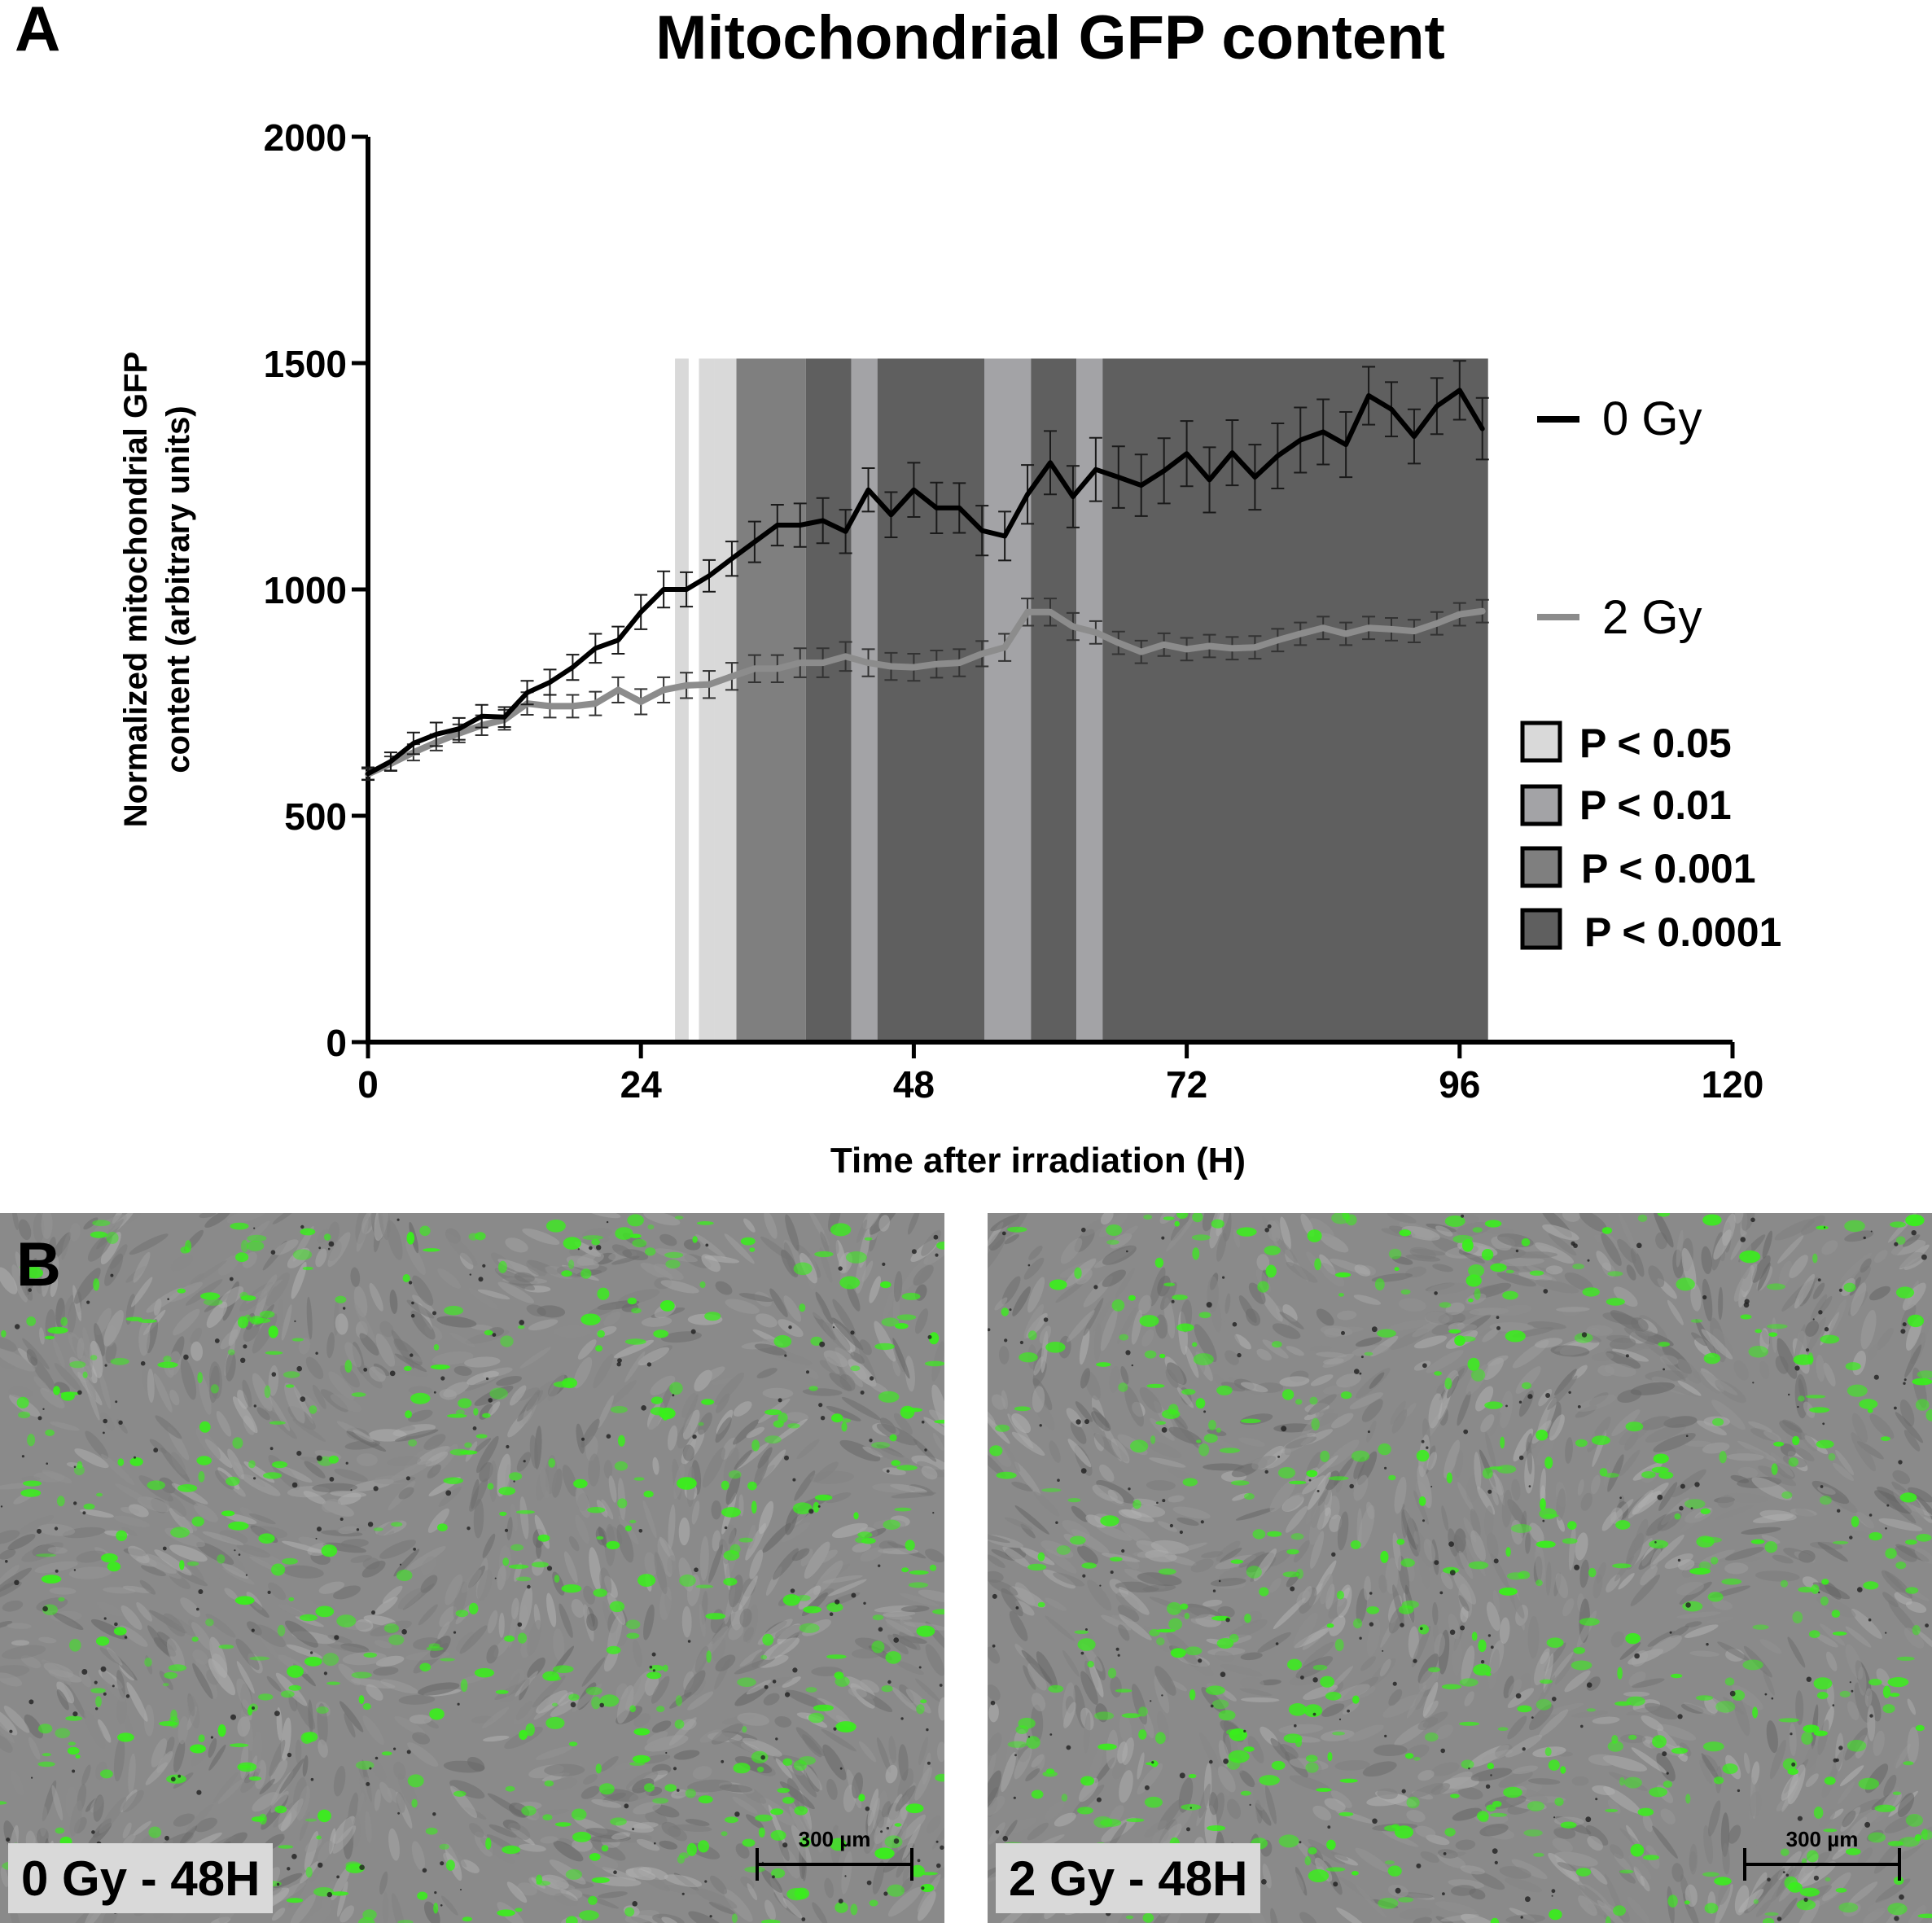  I want to click on x-tick-label-96: 96, so click(1459, 1084).